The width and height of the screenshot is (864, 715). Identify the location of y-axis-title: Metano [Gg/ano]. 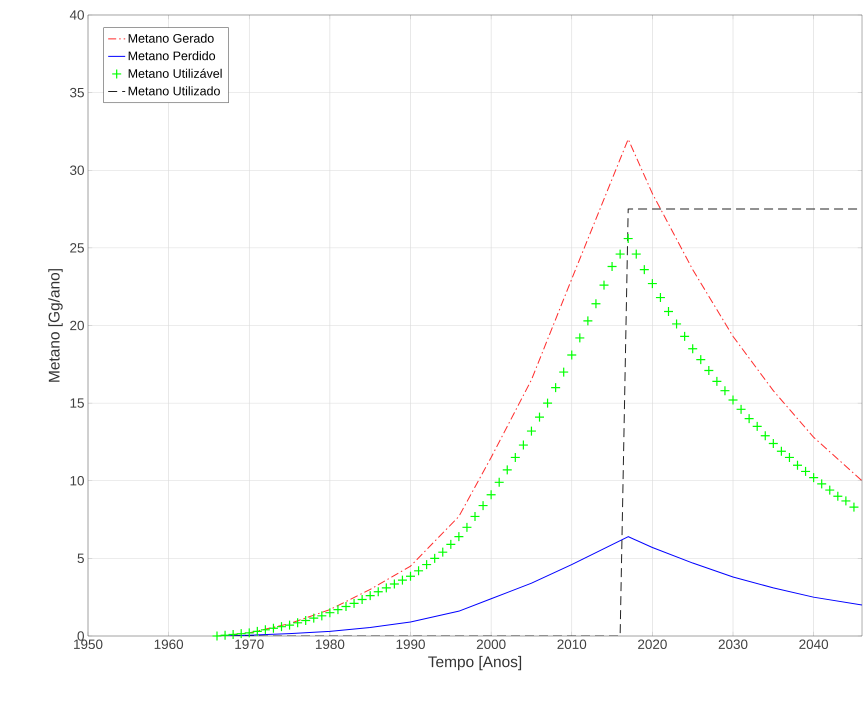
(55, 325).